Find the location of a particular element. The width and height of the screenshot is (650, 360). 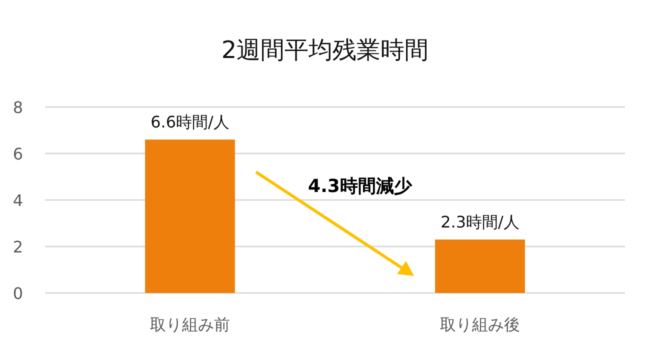

annotation: 4.3時間減少 is located at coordinates (360, 186).